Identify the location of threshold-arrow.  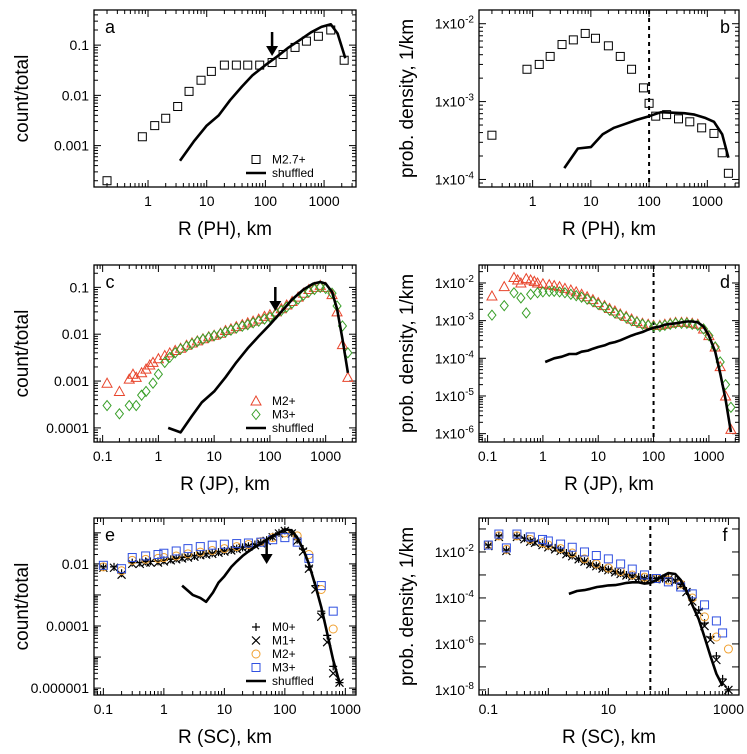
(272, 44).